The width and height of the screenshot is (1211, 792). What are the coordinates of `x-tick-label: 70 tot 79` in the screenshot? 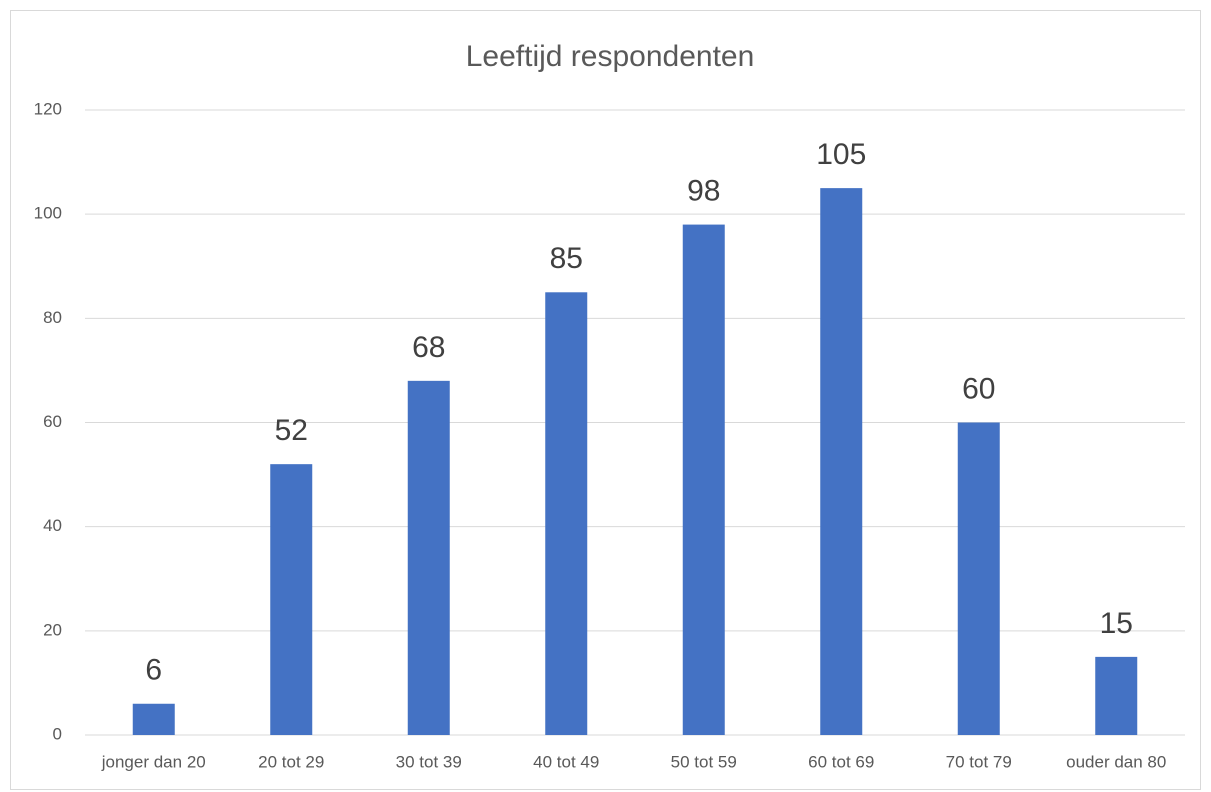 It's located at (979, 761).